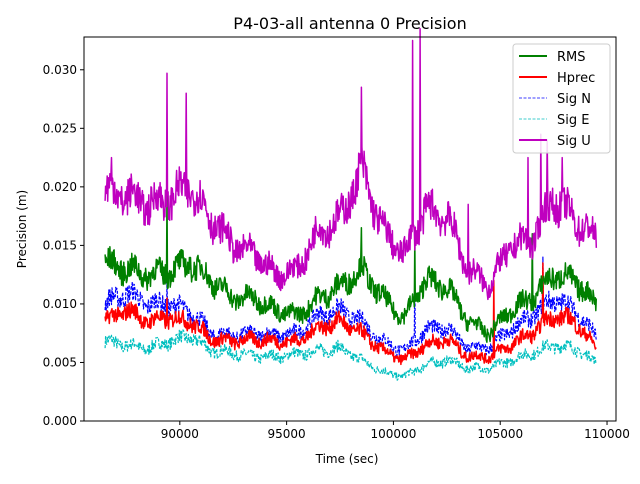 This screenshot has height=484, width=640. What do you see at coordinates (571, 57) in the screenshot?
I see `legend-label: RMS` at bounding box center [571, 57].